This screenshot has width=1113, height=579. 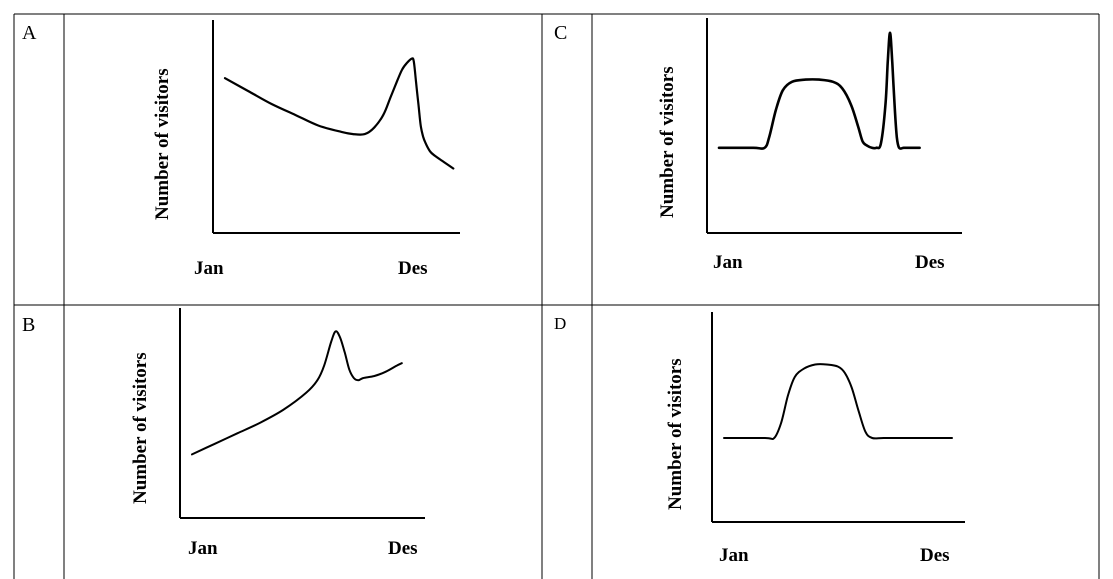 I want to click on x-tick-jan-c: Jan, so click(x=728, y=262).